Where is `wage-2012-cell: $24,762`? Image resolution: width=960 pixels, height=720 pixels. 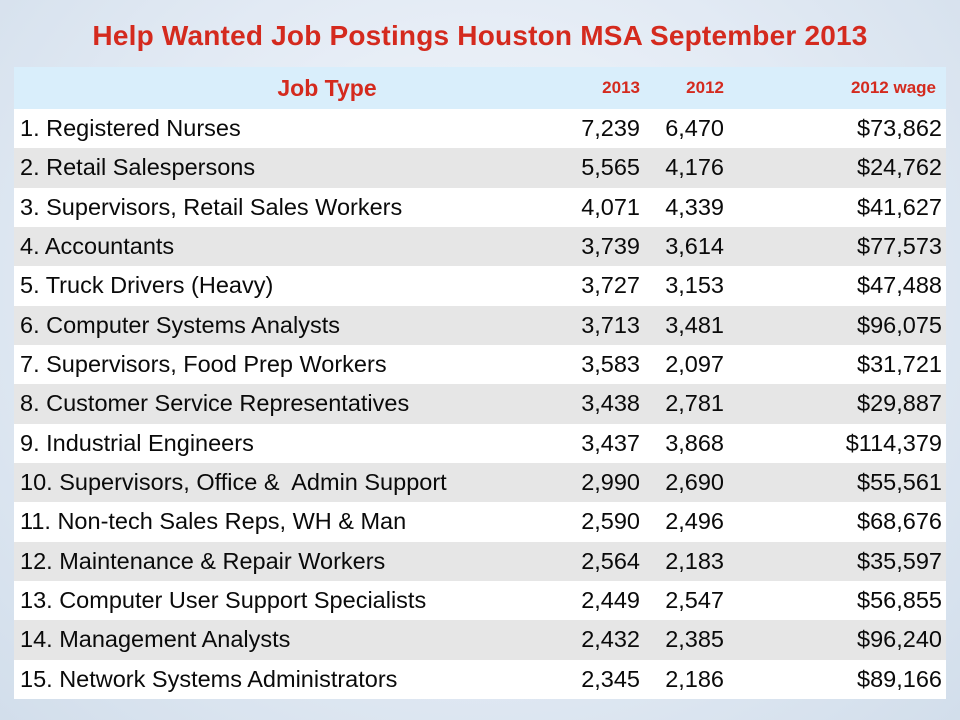 wage-2012-cell: $24,762 is located at coordinates (838, 168).